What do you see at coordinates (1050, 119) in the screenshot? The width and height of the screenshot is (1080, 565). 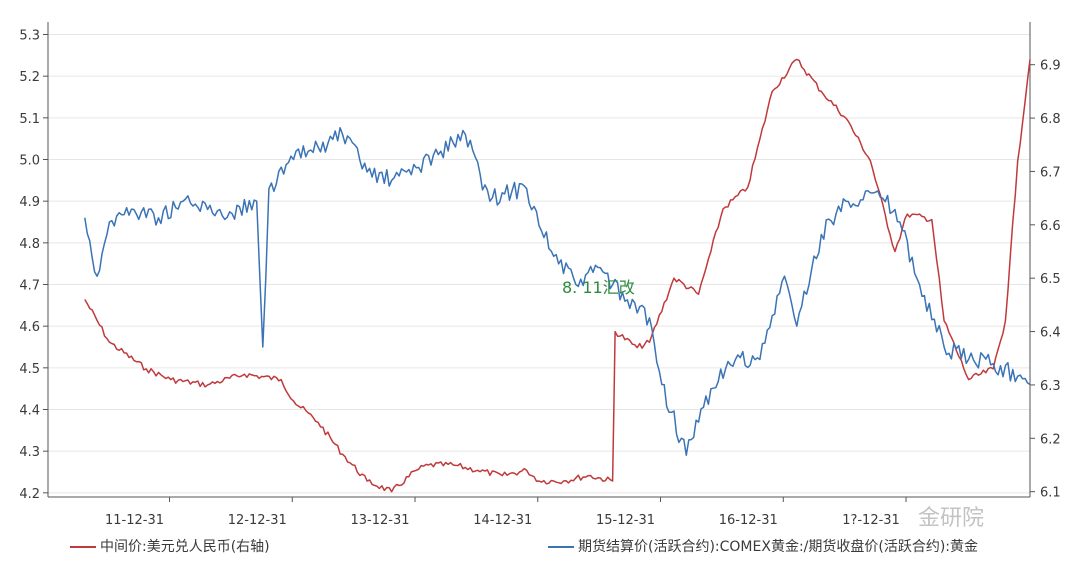 I see `right-tick-label-7: 6.8` at bounding box center [1050, 119].